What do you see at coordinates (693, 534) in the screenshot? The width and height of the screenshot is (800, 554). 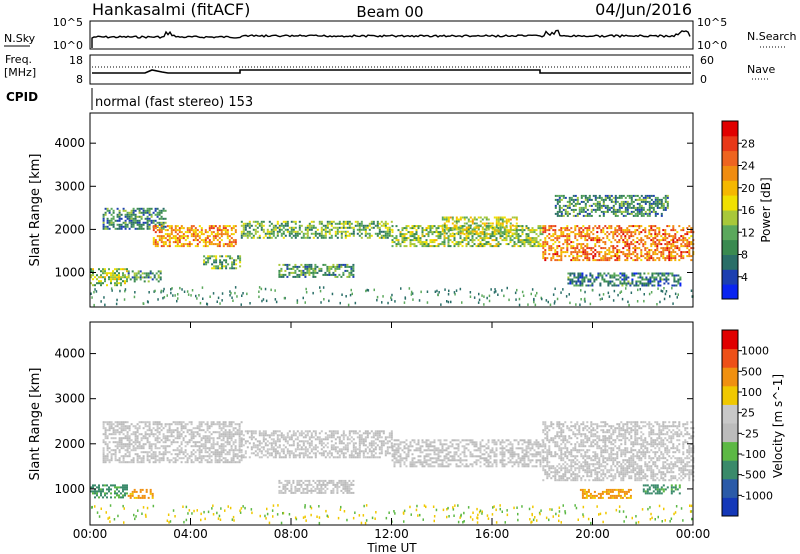 I see `x-tick-label-6: 00:00` at bounding box center [693, 534].